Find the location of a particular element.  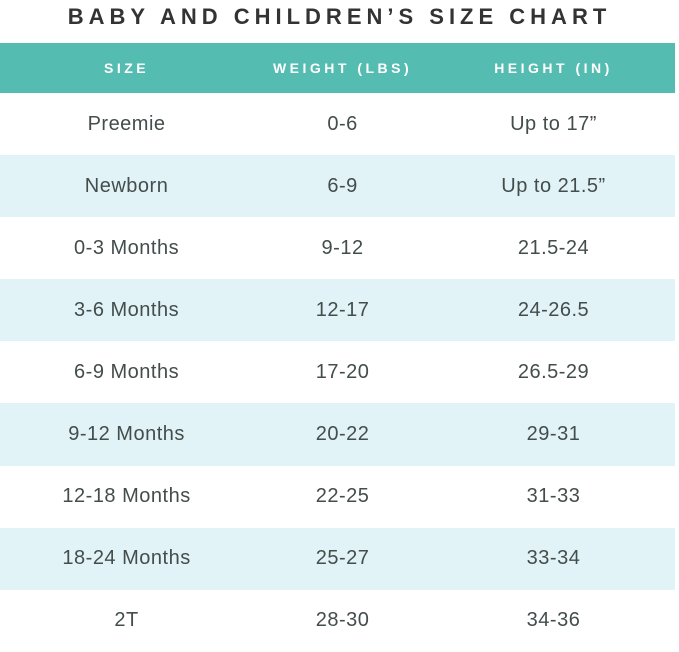

weight-cell: 6-9 is located at coordinates (342, 185).